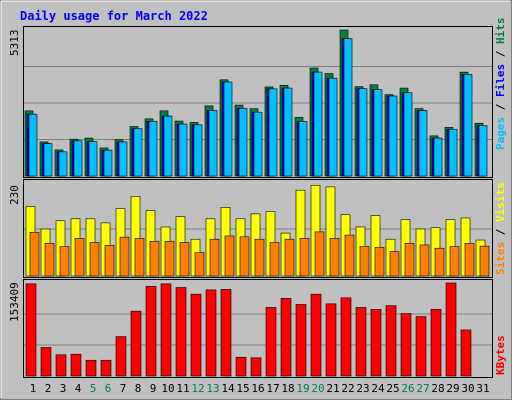 The height and width of the screenshot is (404, 512). Describe the element at coordinates (242, 388) in the screenshot. I see `day-label: 15` at that location.